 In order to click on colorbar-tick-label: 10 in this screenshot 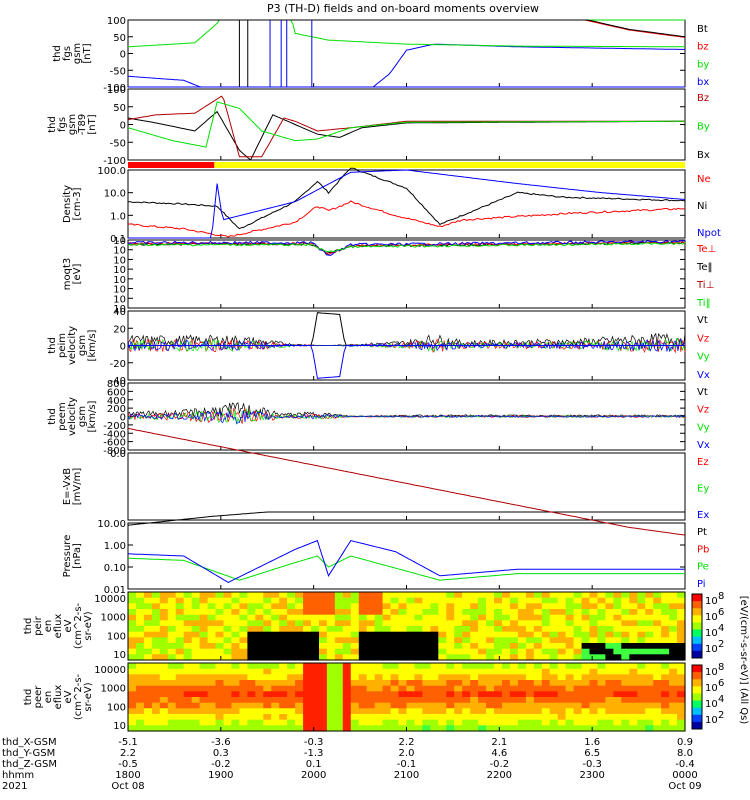, I will do `click(711, 672)`.